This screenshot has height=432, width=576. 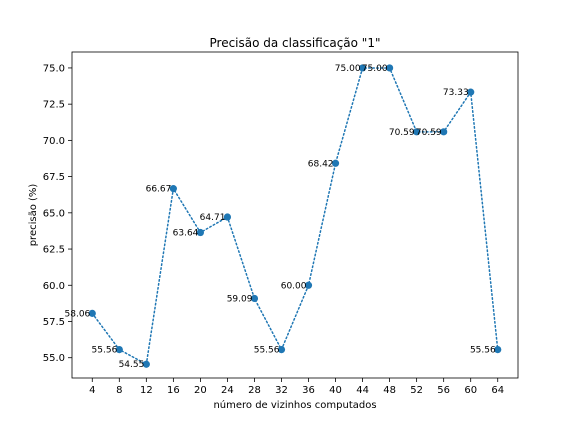 What do you see at coordinates (281, 390) in the screenshot?
I see `x-tick-label: 32` at bounding box center [281, 390].